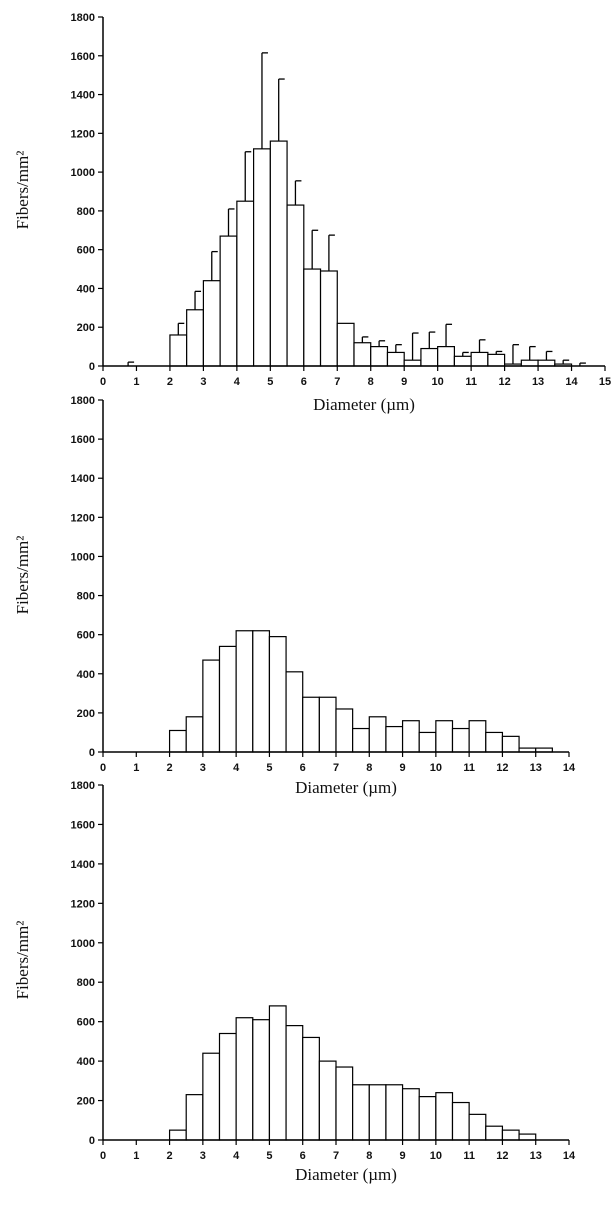  What do you see at coordinates (303, 768) in the screenshot?
I see `x-tick-label: 6` at bounding box center [303, 768].